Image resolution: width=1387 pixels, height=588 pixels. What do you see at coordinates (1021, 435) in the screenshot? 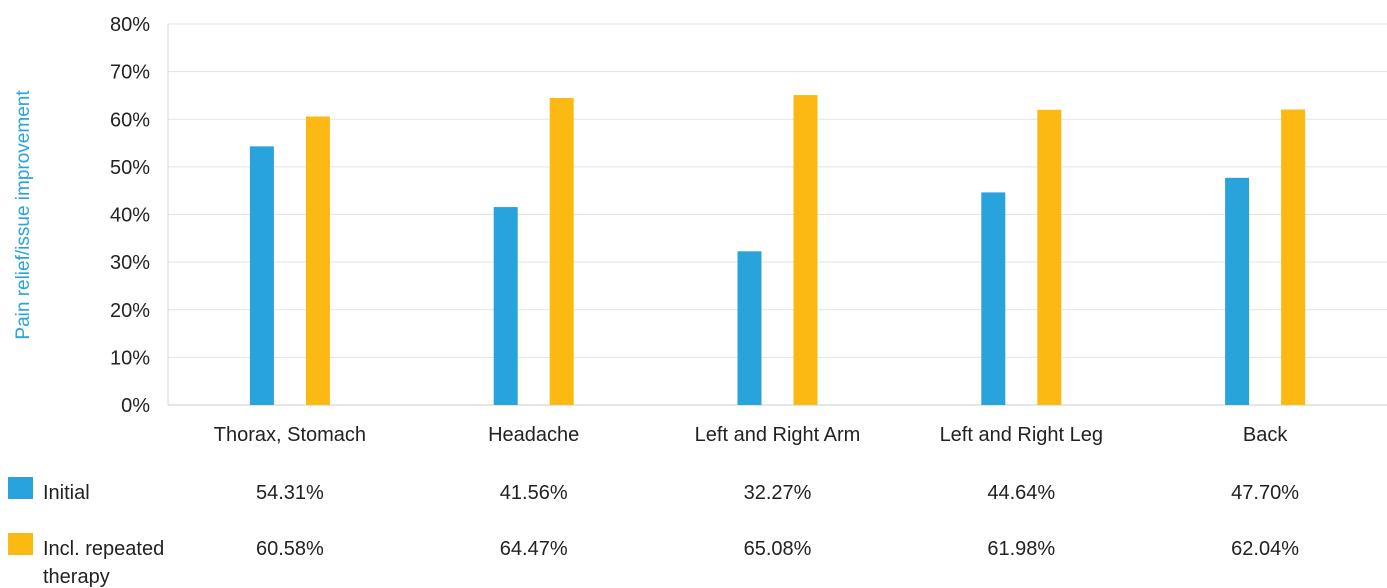
I see `x-tick-label: Left and Right Leg` at bounding box center [1021, 435].